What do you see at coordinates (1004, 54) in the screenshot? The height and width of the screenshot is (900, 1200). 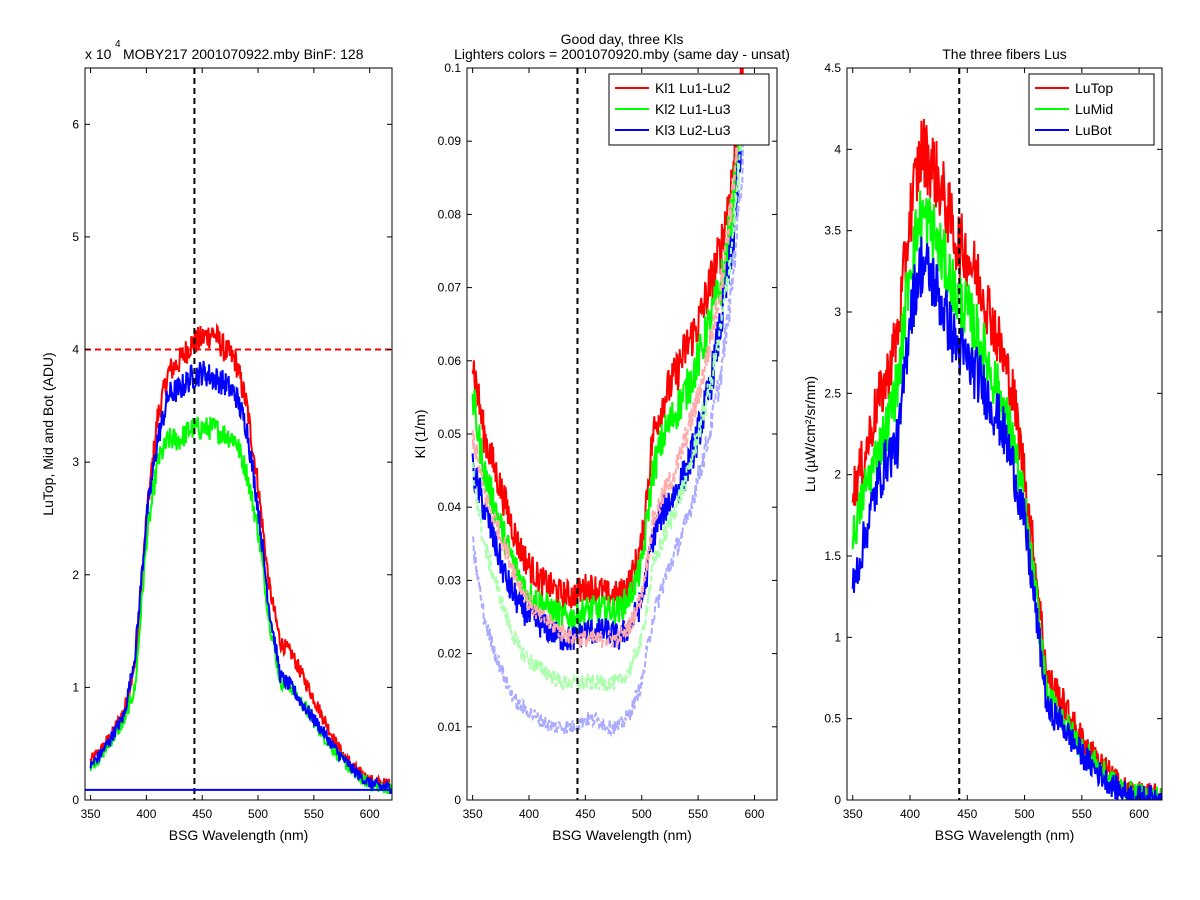 I see `chart-title: The three fibers Lus` at bounding box center [1004, 54].